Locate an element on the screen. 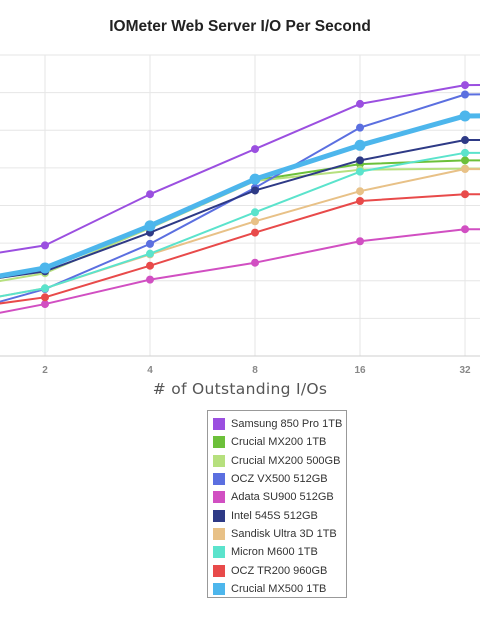  legend-item: Crucial MX200 1TB is located at coordinates (279, 442).